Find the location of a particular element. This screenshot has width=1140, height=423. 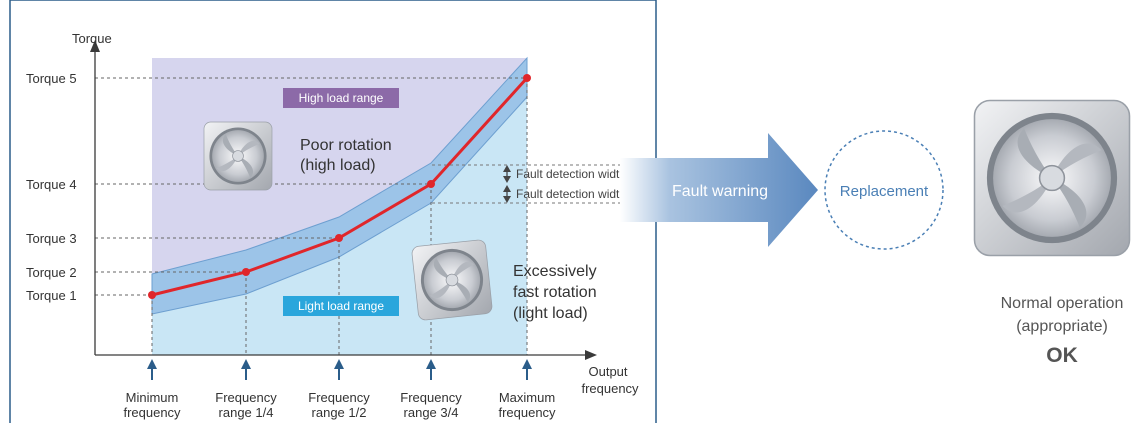

light-load-badge: Light load range is located at coordinates (341, 306).